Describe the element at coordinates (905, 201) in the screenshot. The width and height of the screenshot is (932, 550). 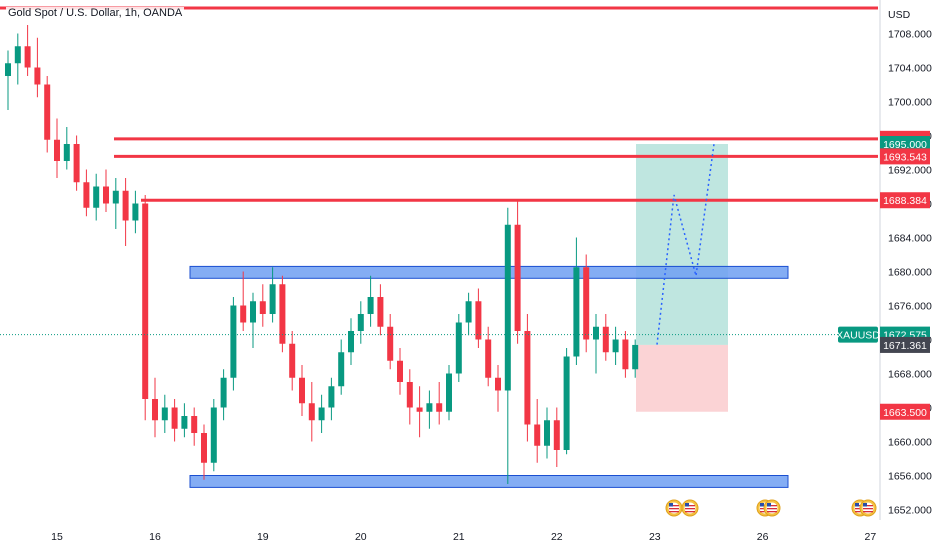
I see `price-tag-text: 1688.384` at that location.